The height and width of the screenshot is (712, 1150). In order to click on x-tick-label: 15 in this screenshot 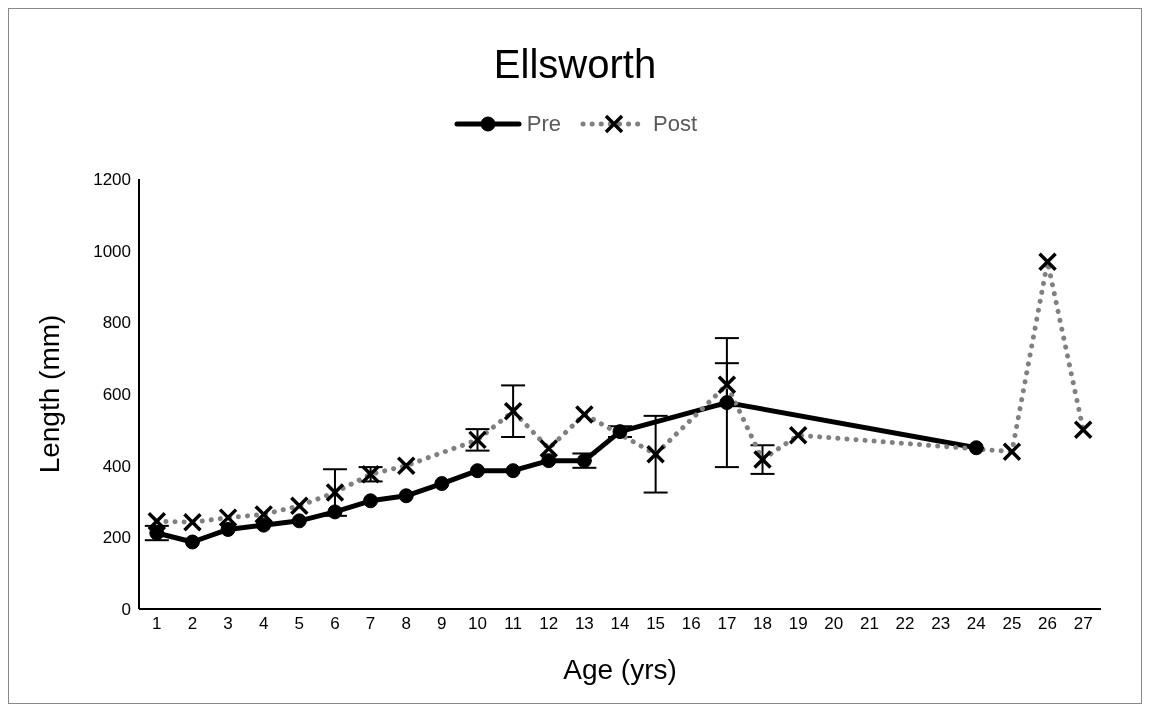, I will do `click(656, 624)`.